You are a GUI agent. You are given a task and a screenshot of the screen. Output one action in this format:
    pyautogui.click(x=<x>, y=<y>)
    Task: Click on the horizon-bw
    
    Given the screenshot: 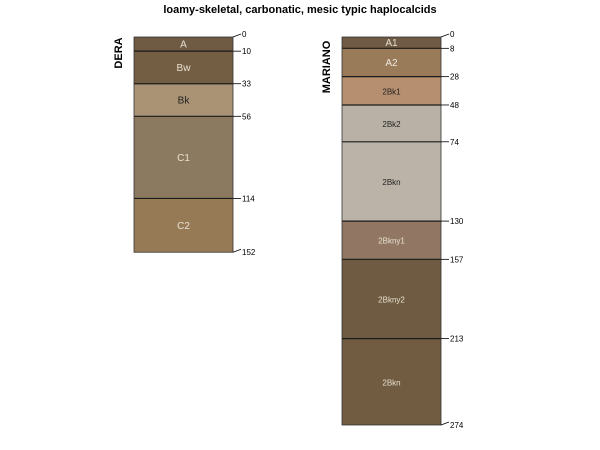 What is the action you would take?
    pyautogui.click(x=183, y=67)
    